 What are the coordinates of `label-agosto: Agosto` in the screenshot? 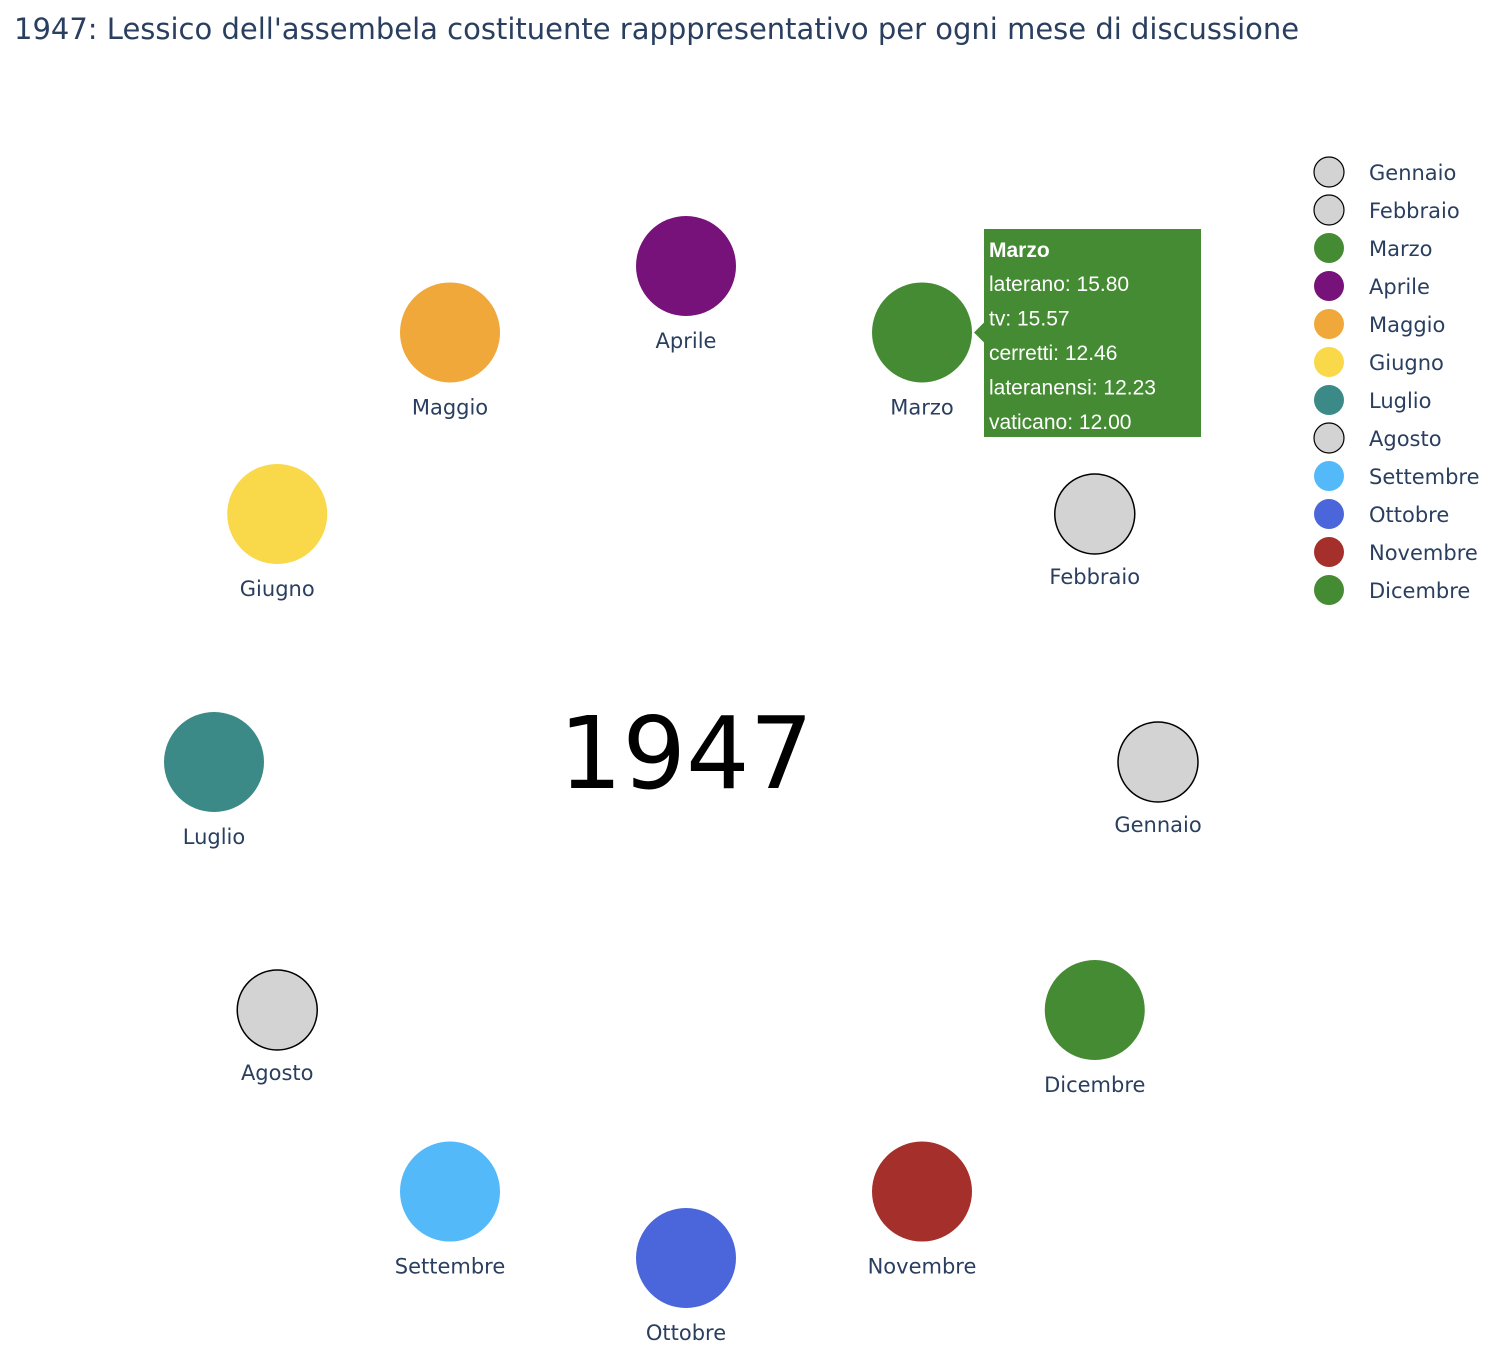 It's located at (277, 1073).